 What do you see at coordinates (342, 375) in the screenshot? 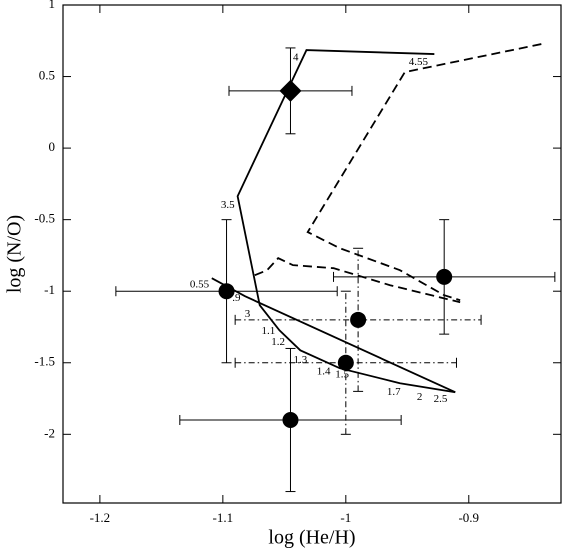
I see `curve-annotation: 1.5` at bounding box center [342, 375].